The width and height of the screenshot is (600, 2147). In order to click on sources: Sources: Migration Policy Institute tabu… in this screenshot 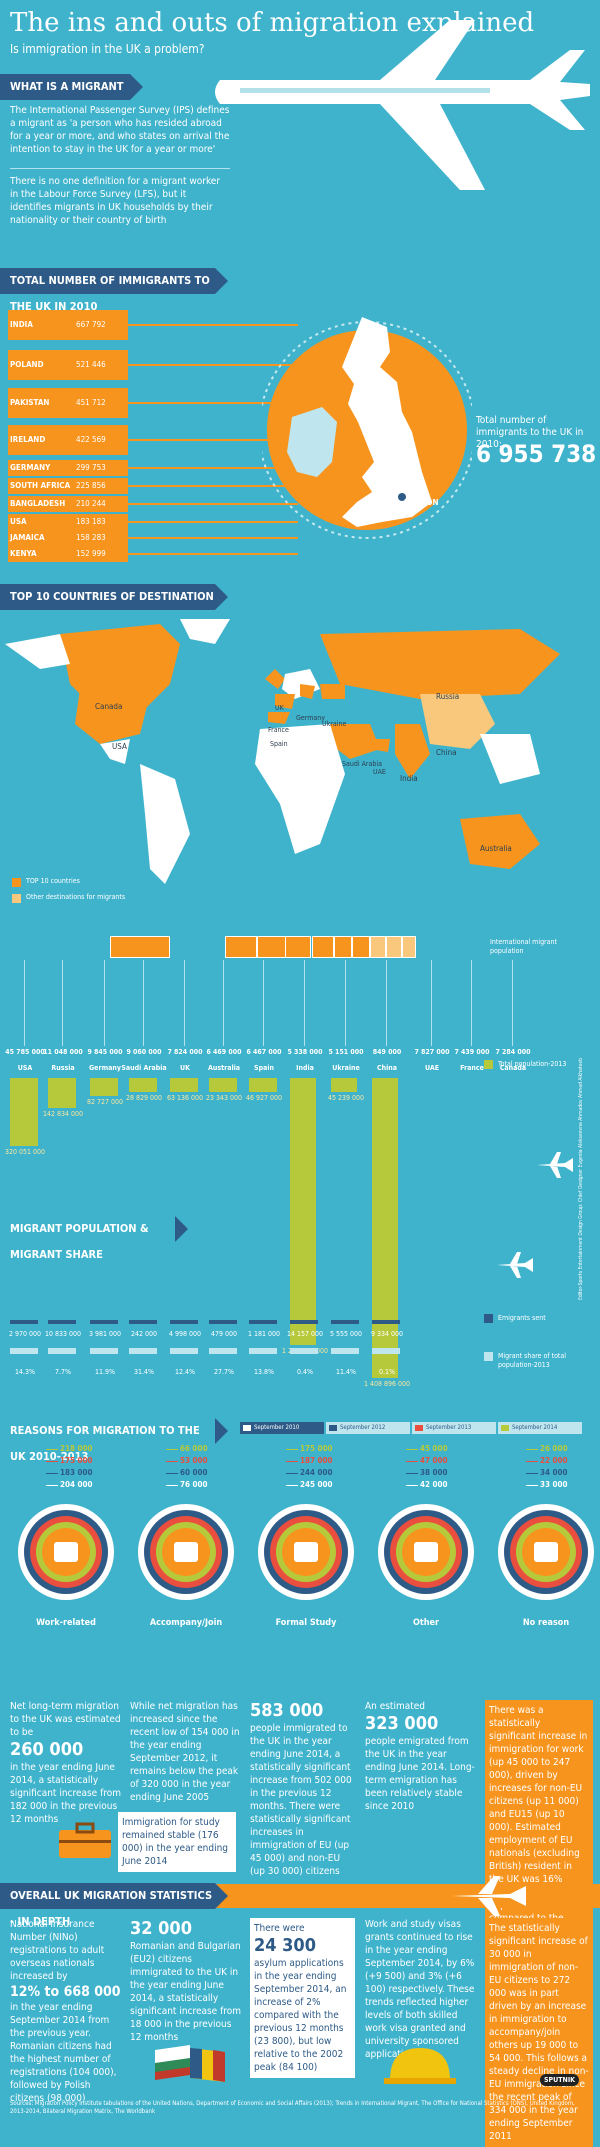, I will do `click(292, 2107)`.